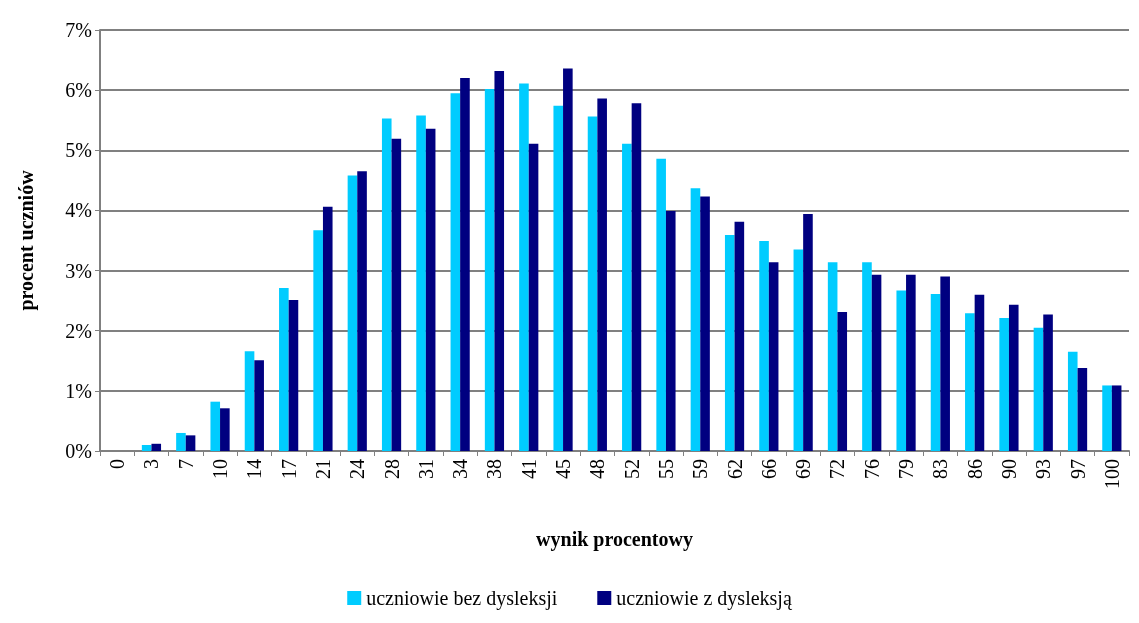 The height and width of the screenshot is (623, 1139). What do you see at coordinates (528, 469) in the screenshot?
I see `x-tick-label: 41` at bounding box center [528, 469].